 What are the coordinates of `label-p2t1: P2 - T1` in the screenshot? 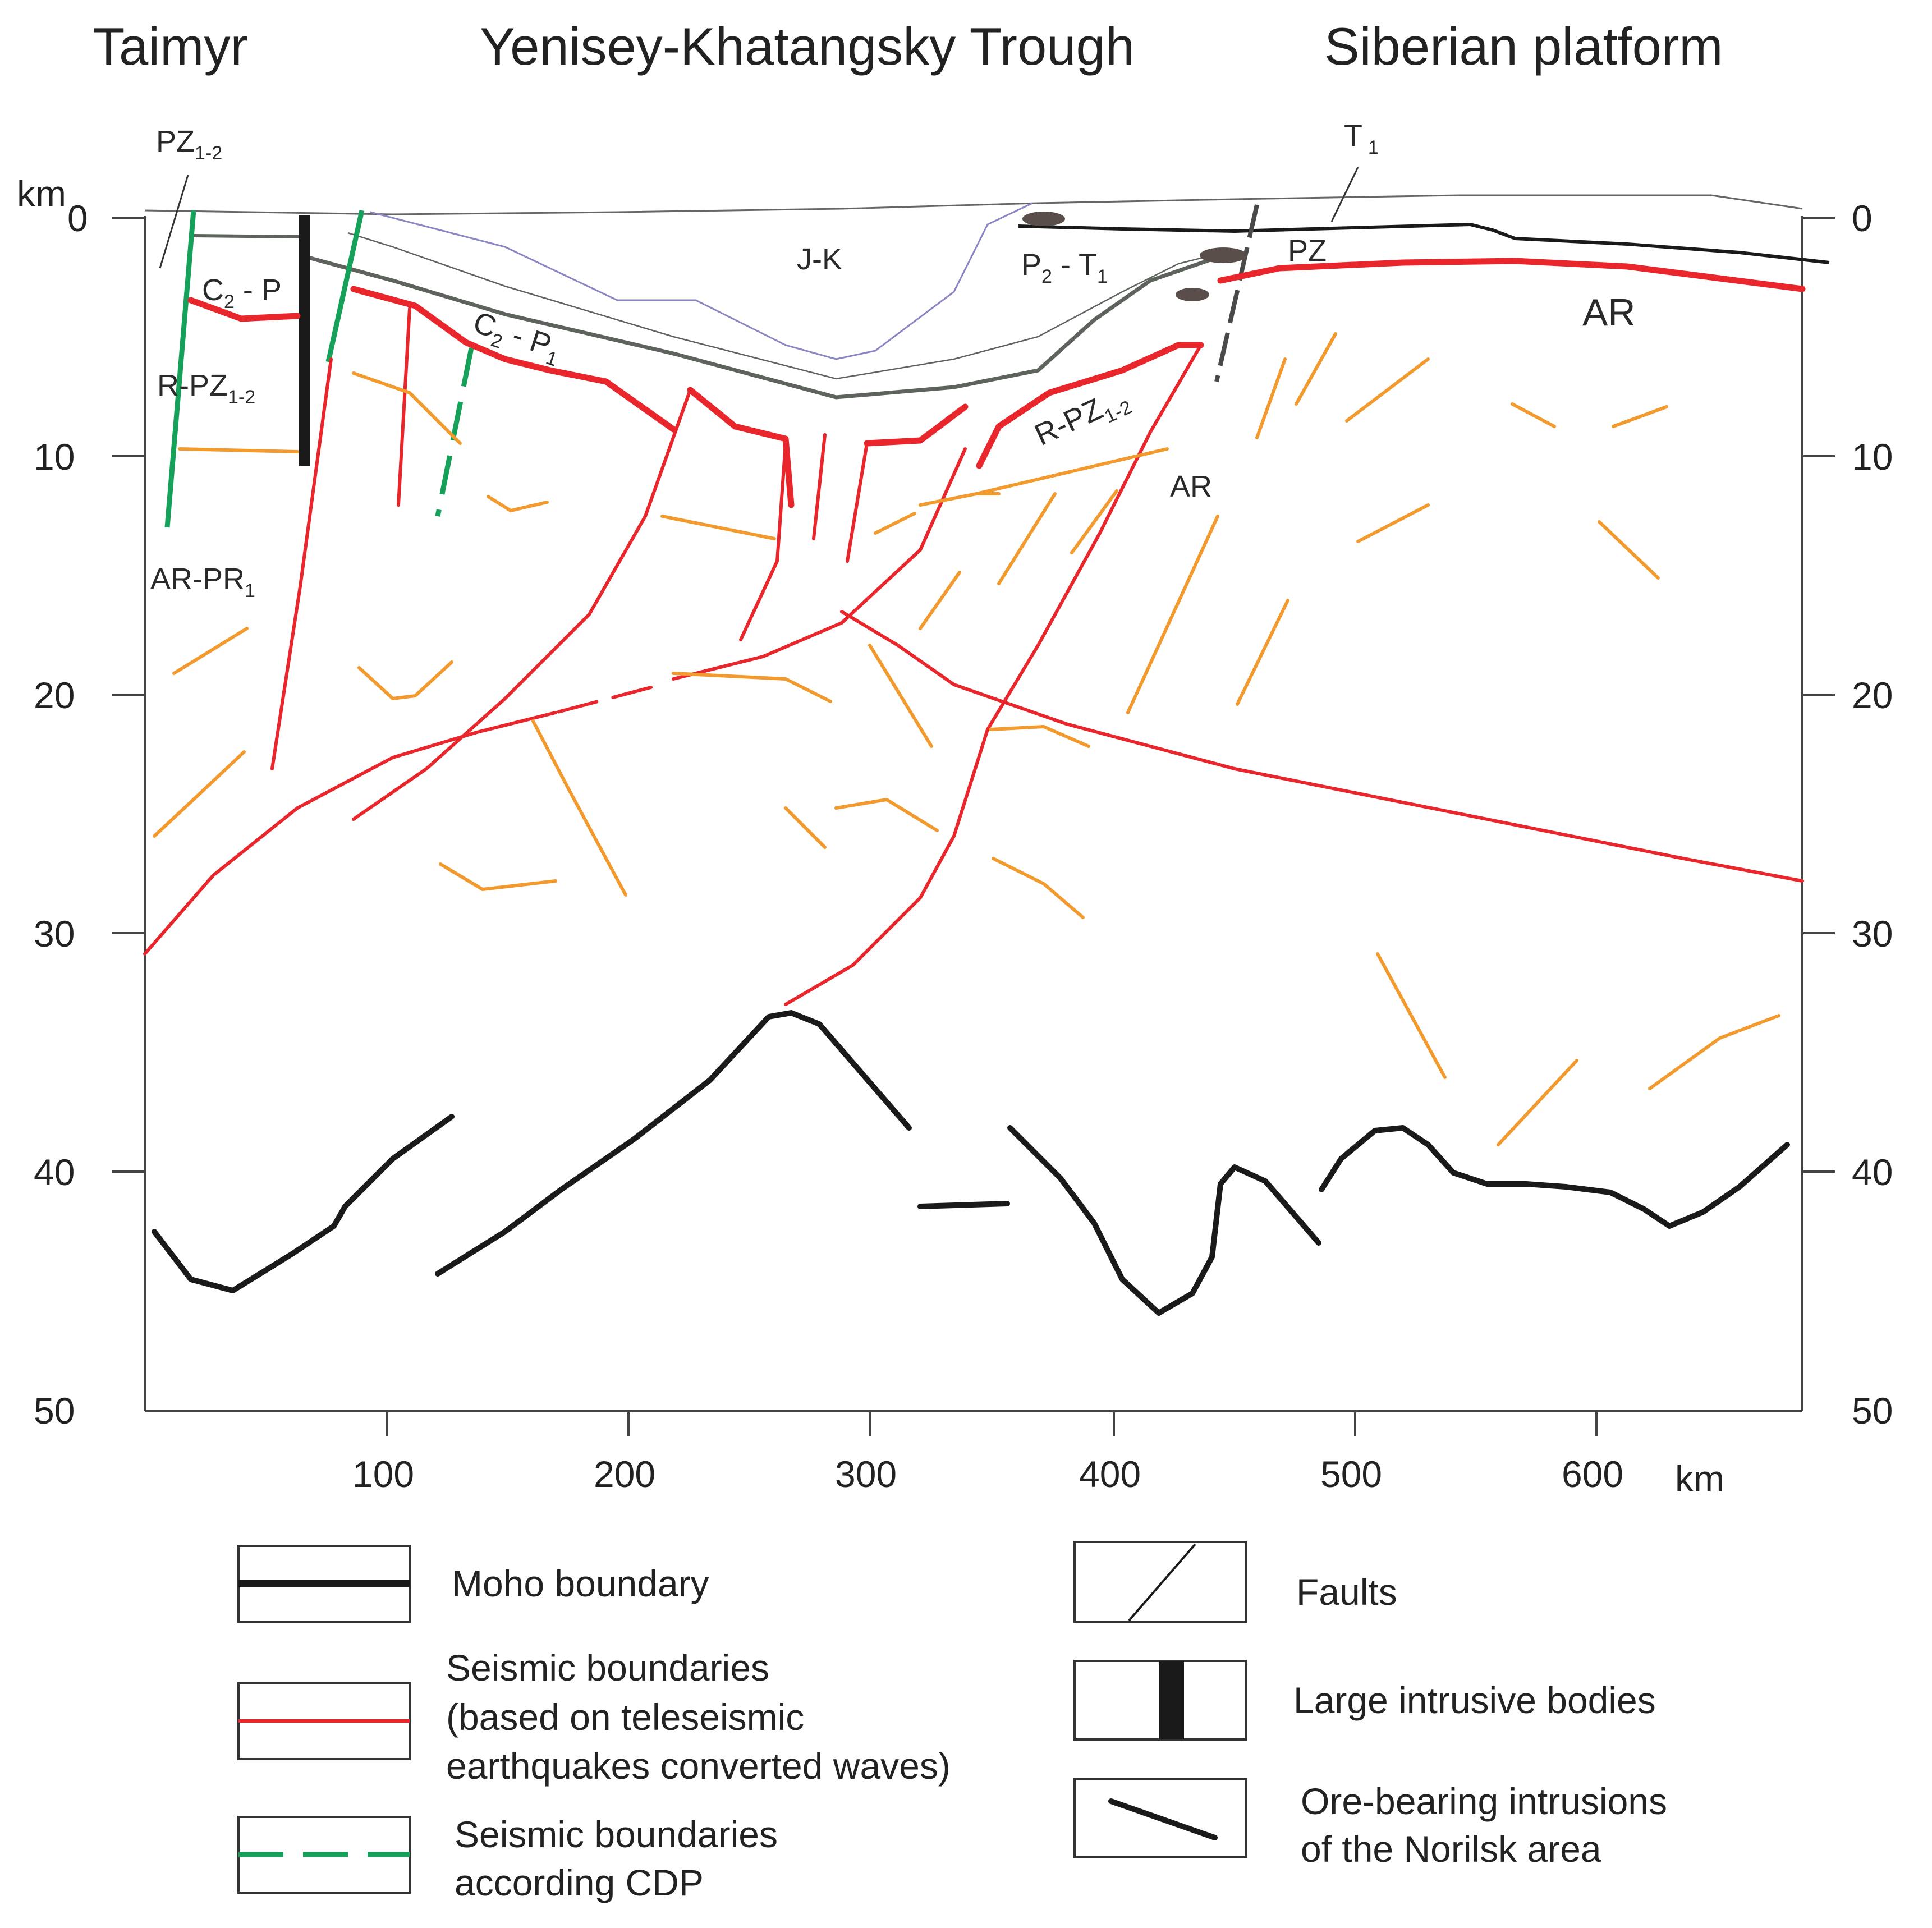 It's located at (1064, 267).